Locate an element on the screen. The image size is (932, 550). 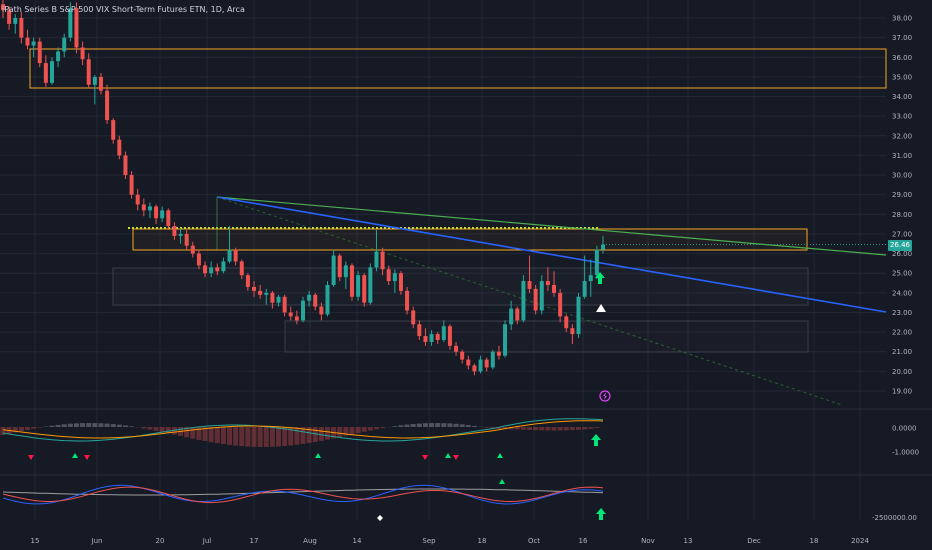
oscillator-line-red is located at coordinates (303, 495).